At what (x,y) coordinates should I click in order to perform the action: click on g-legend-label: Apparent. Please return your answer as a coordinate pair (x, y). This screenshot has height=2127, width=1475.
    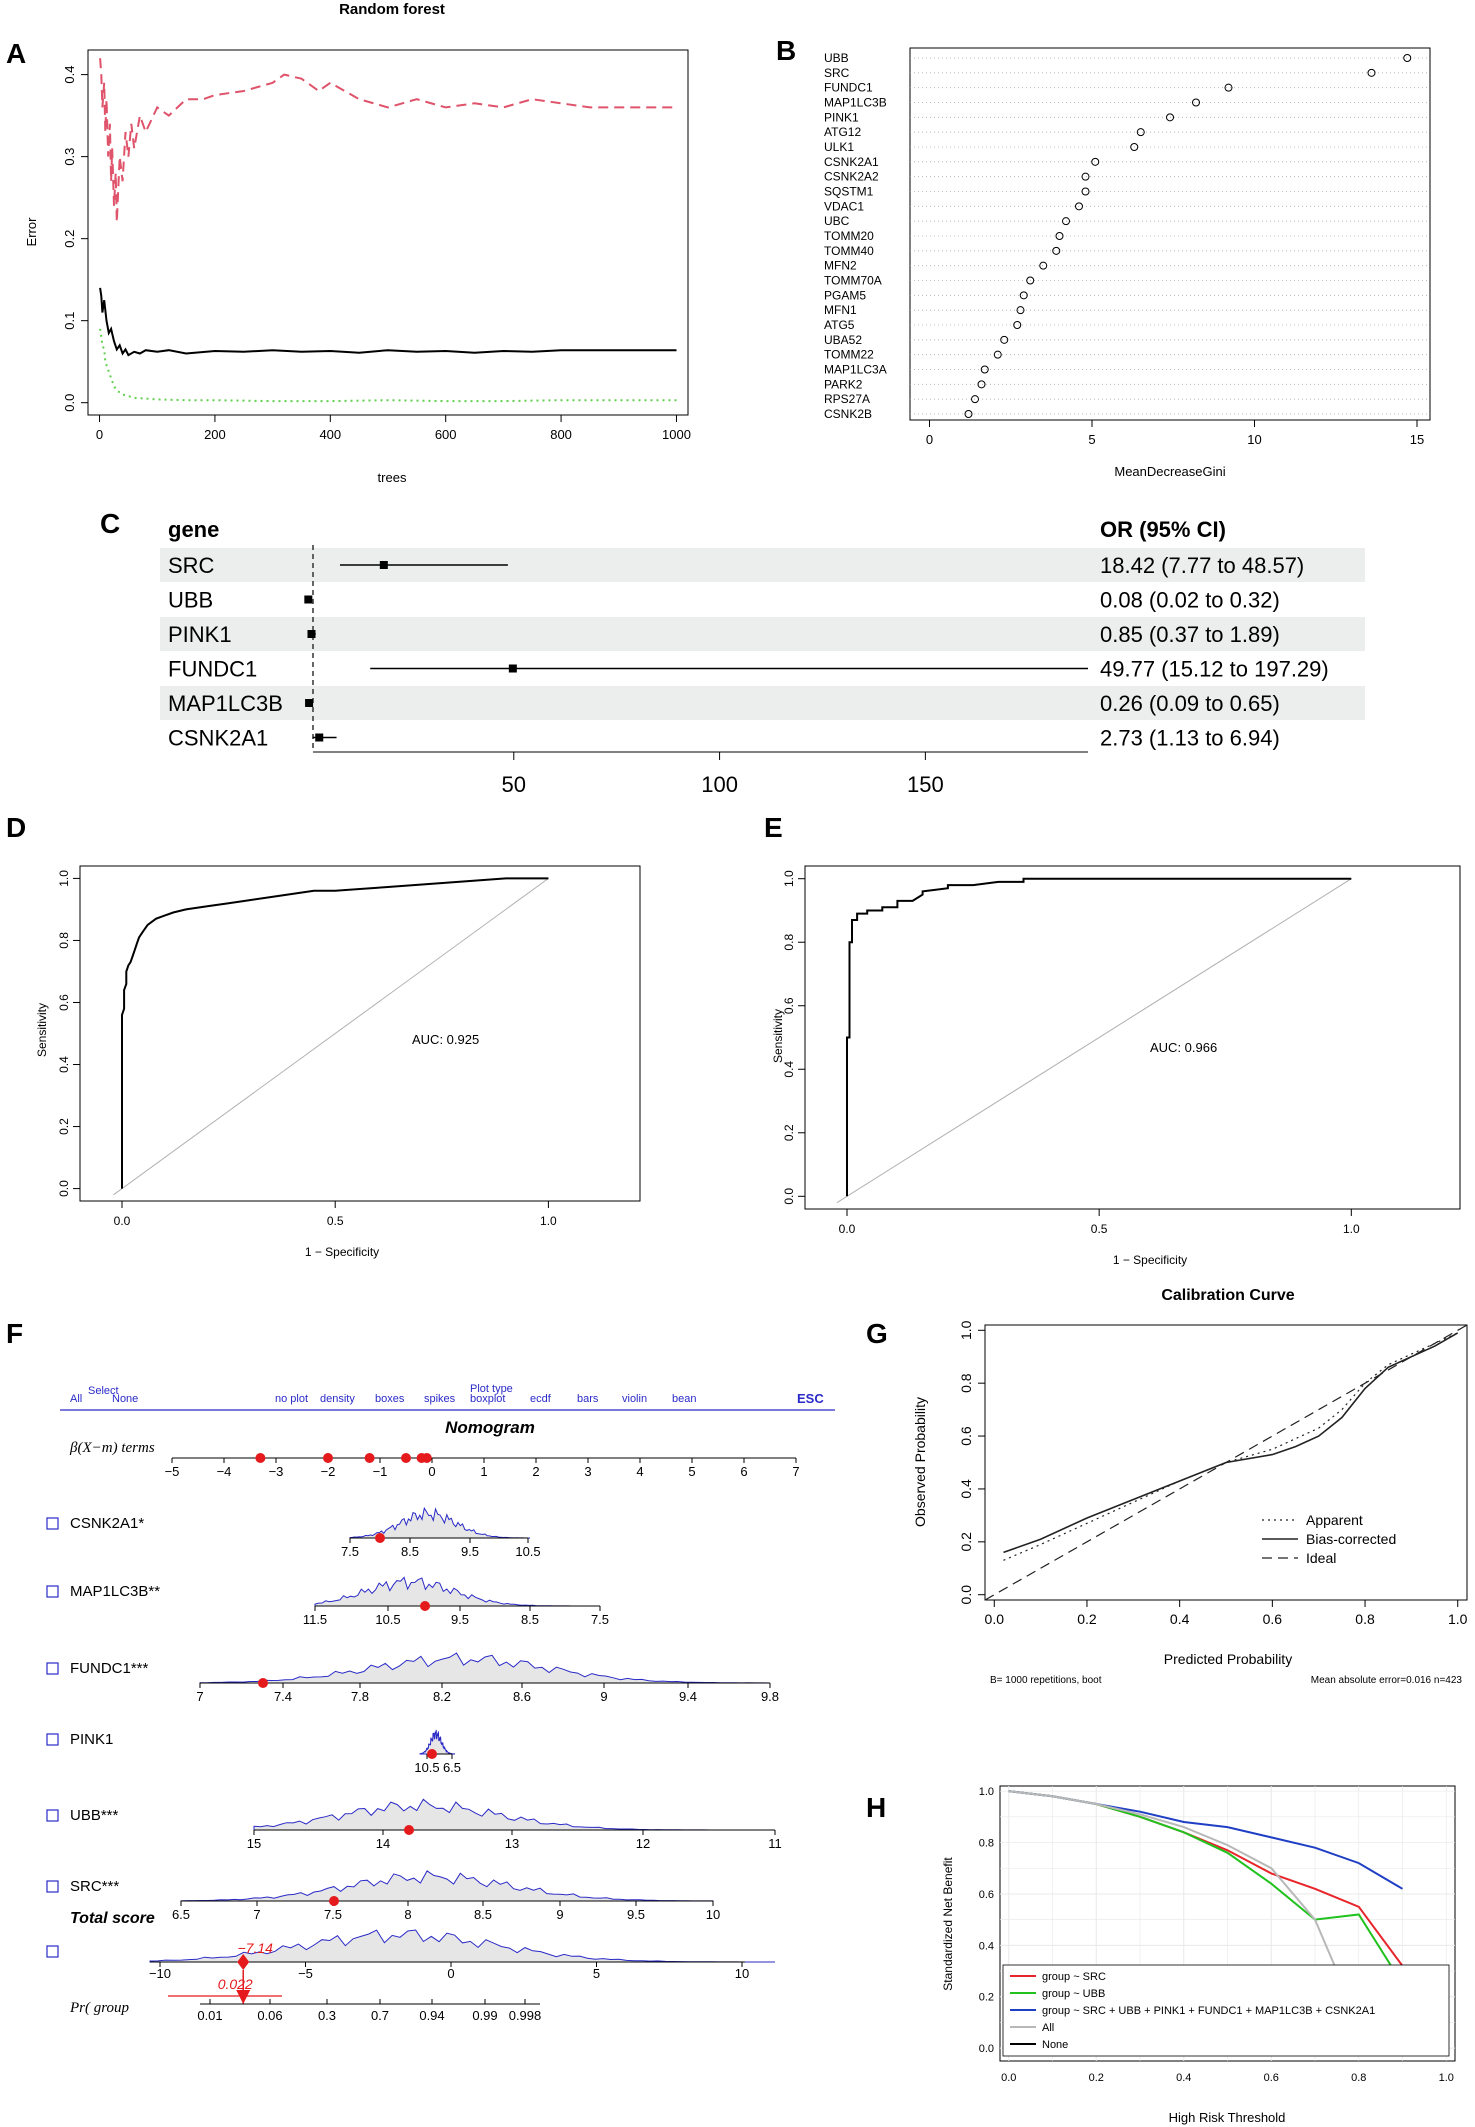
    Looking at the image, I should click on (1334, 1520).